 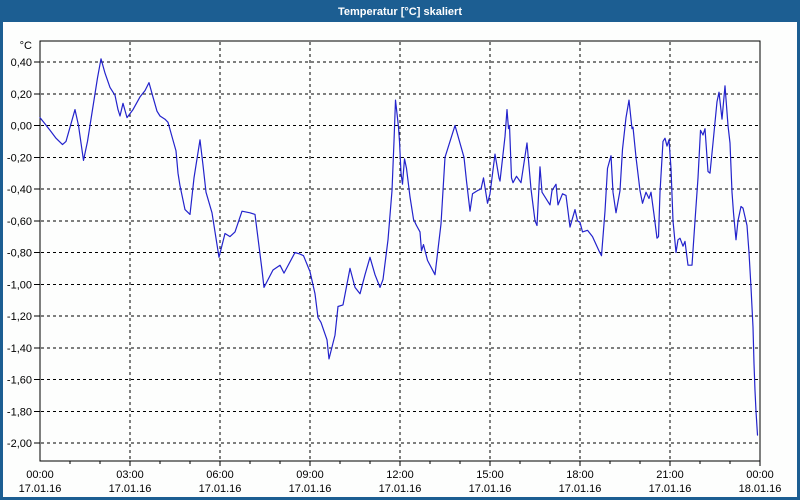 I want to click on window-title: Temperatur [°C] skaliert, so click(x=399, y=12).